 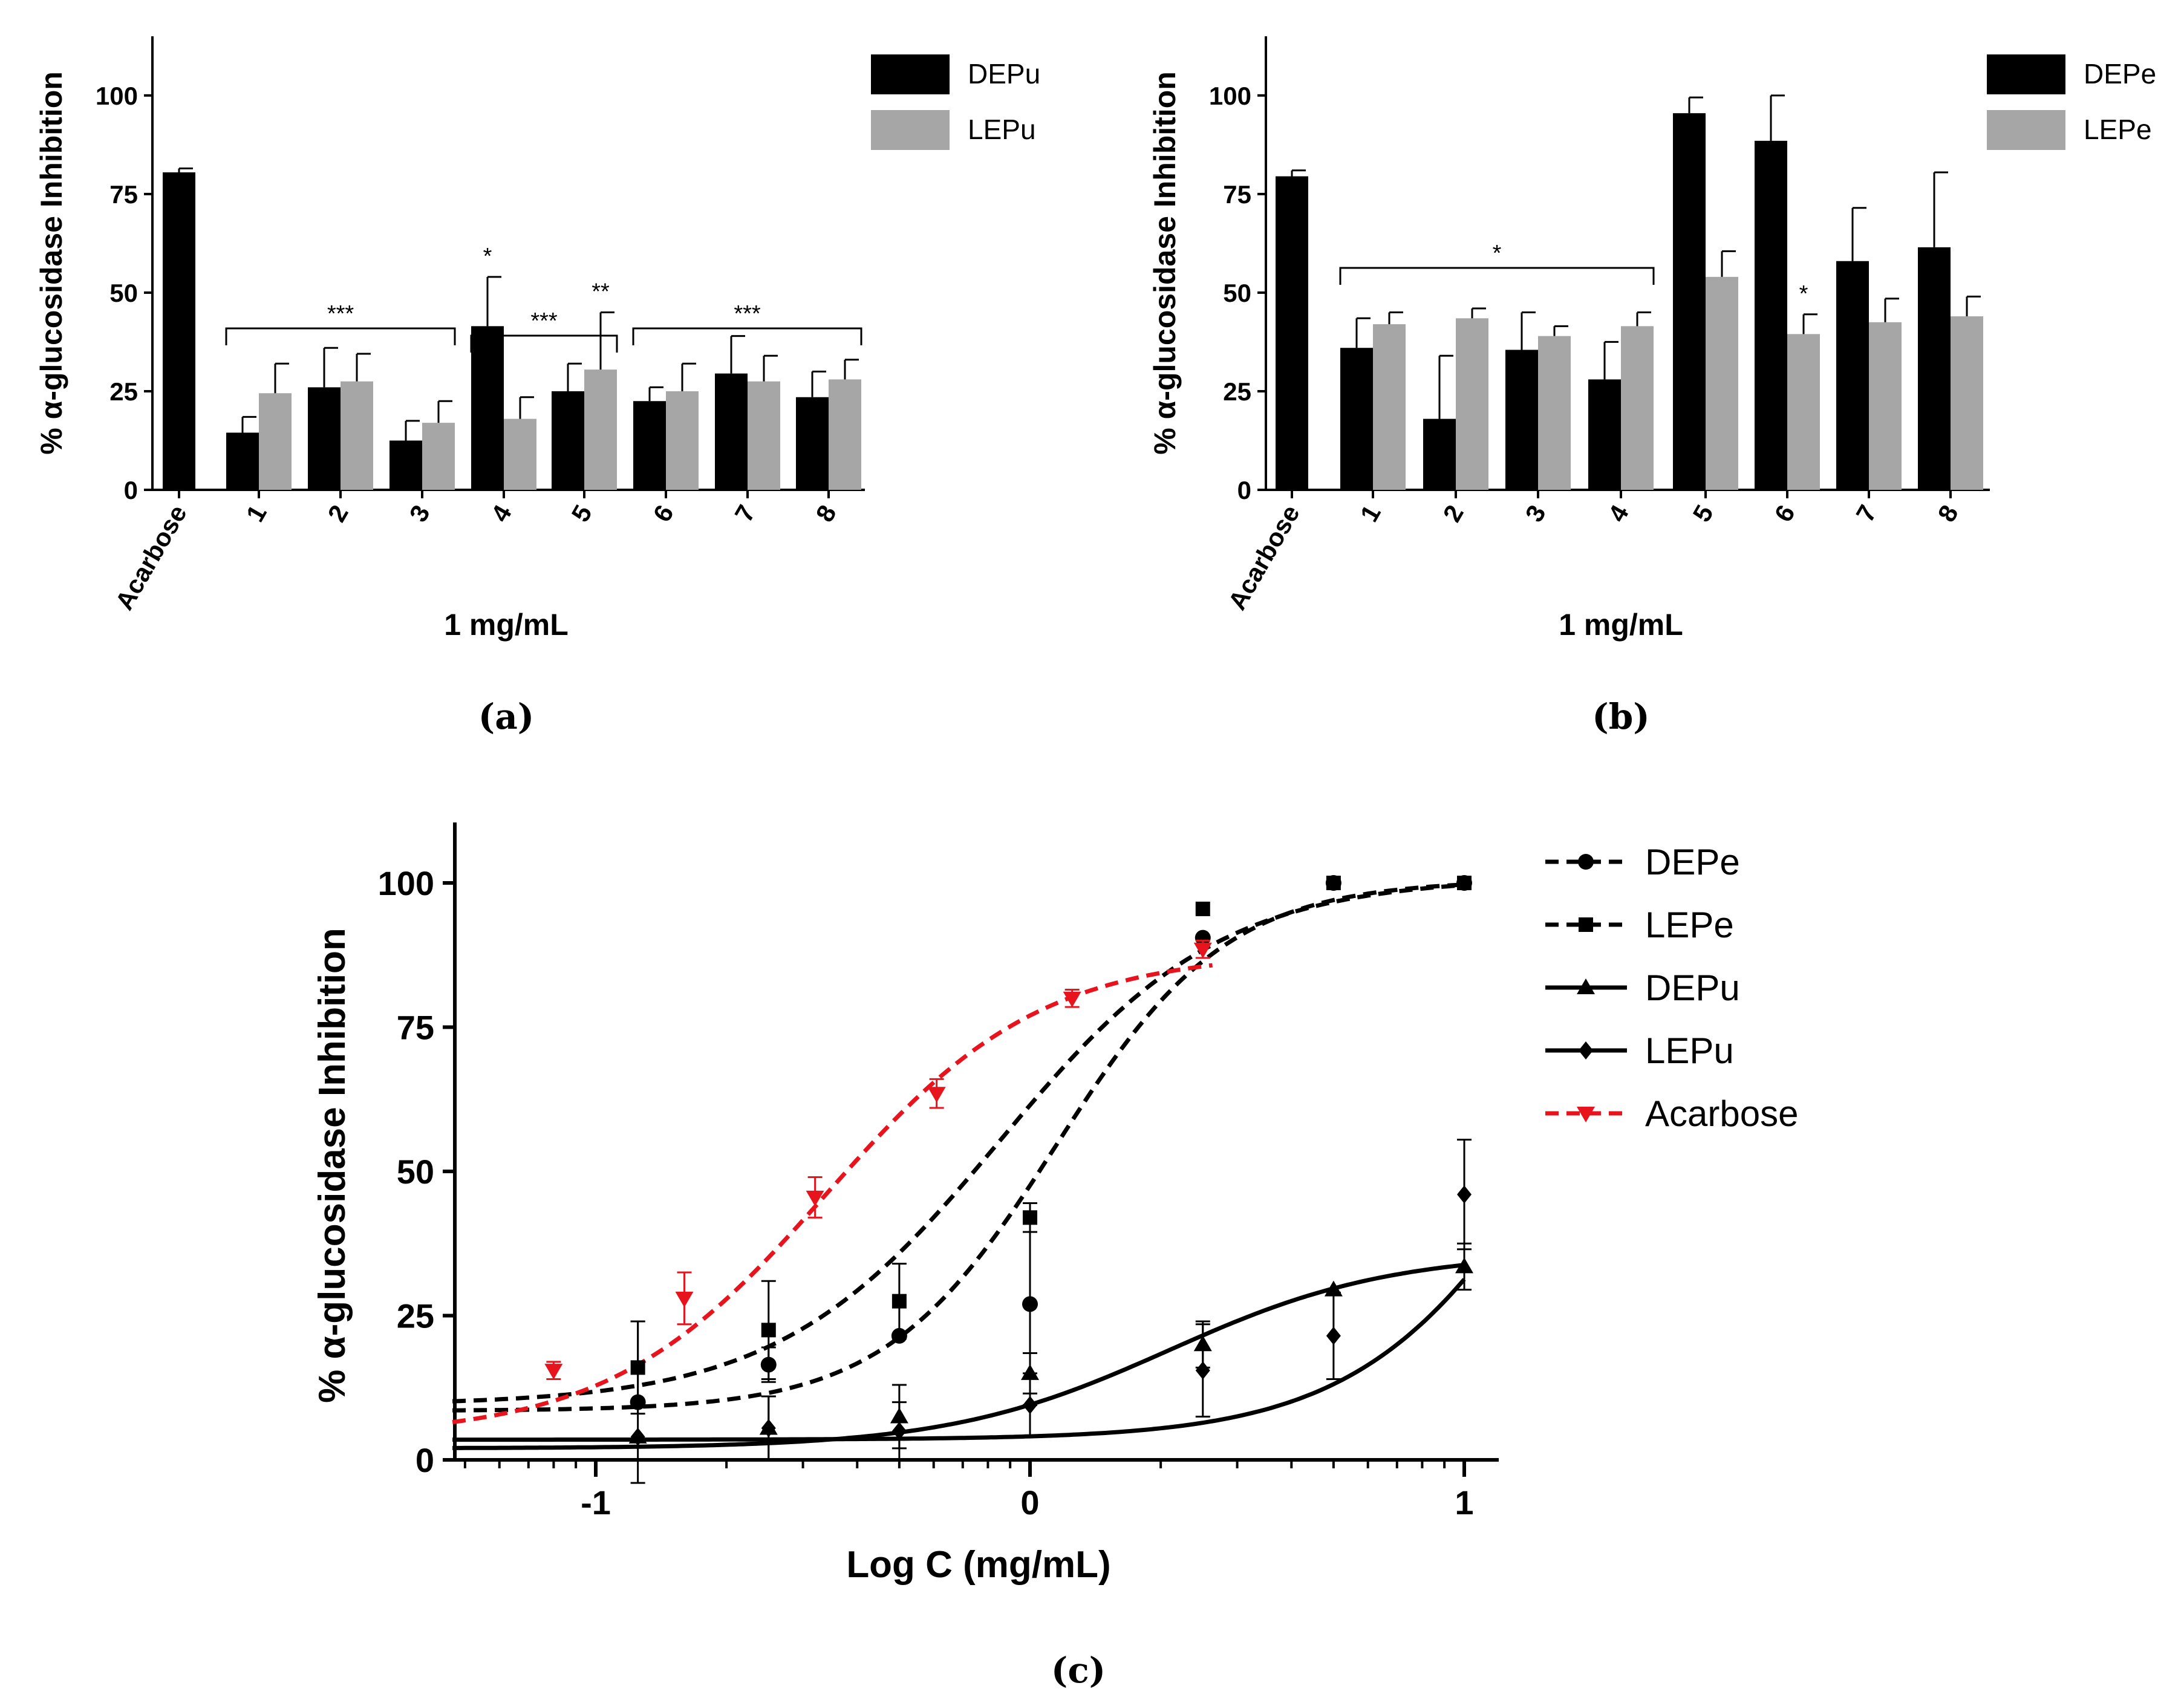 I want to click on fit-curve-acarbose, so click(x=832, y=1193).